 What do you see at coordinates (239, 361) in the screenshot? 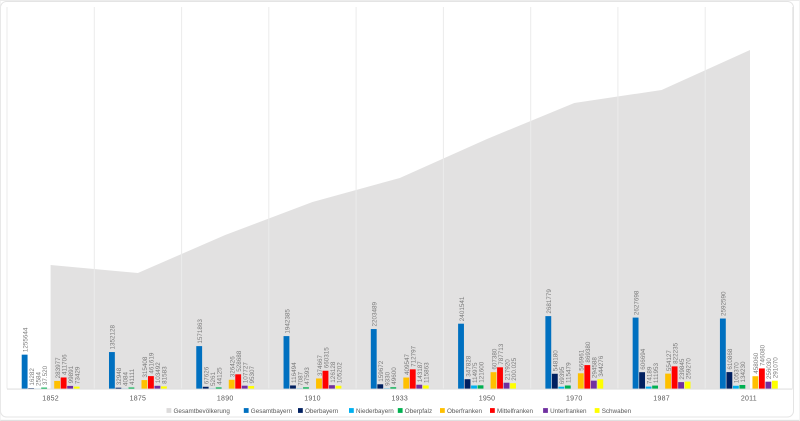
I see `svg-text: 528688` at bounding box center [239, 361].